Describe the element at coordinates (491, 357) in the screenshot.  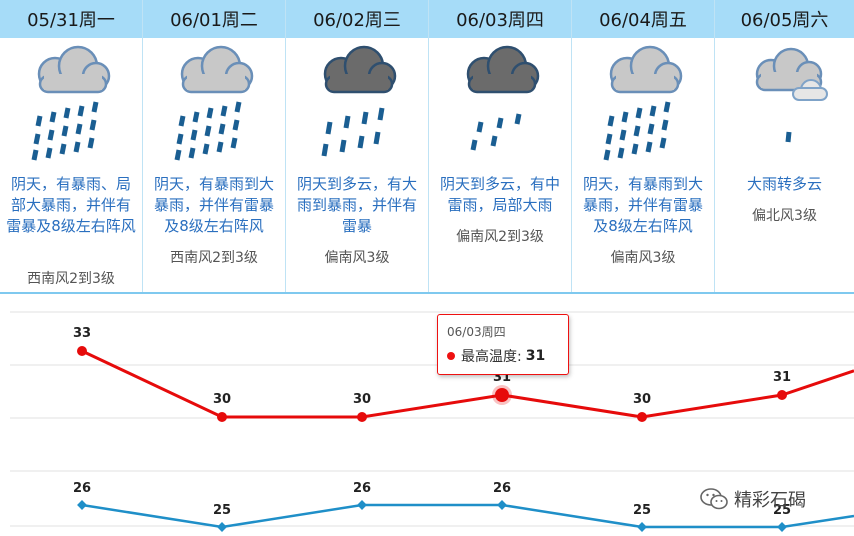
I see `tooltip-label: 最高温度:` at that location.